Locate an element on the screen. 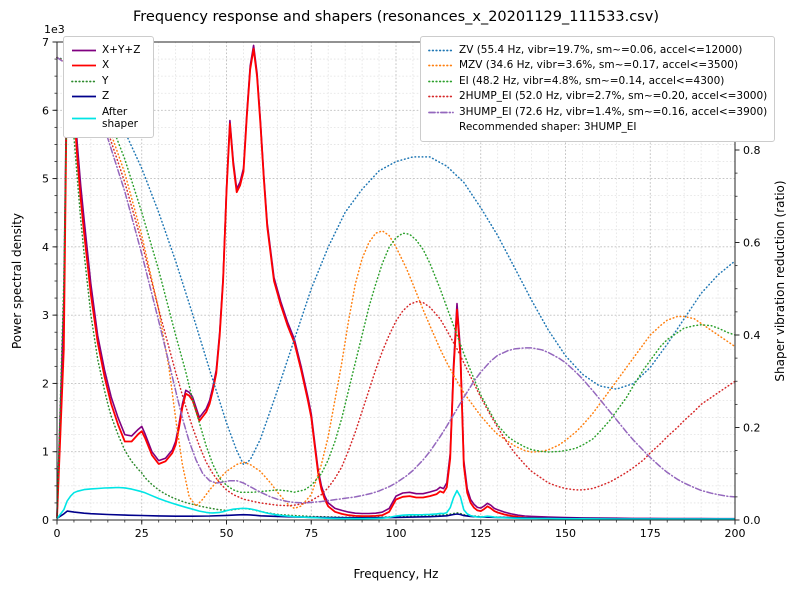  legend-label-after-shaper: After shaper is located at coordinates (120, 118).